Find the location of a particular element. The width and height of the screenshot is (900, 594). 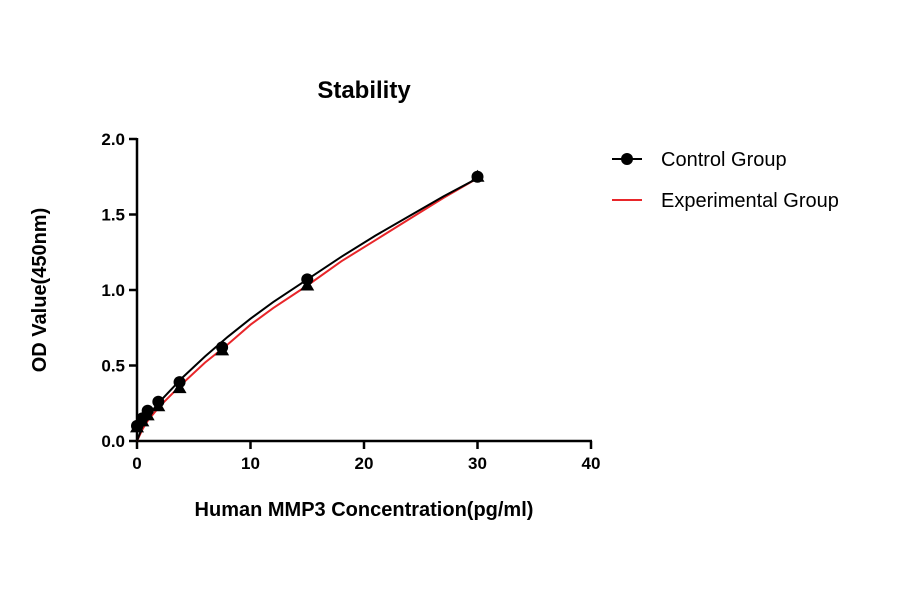

y-tick-label: 1.0 is located at coordinates (113, 290).